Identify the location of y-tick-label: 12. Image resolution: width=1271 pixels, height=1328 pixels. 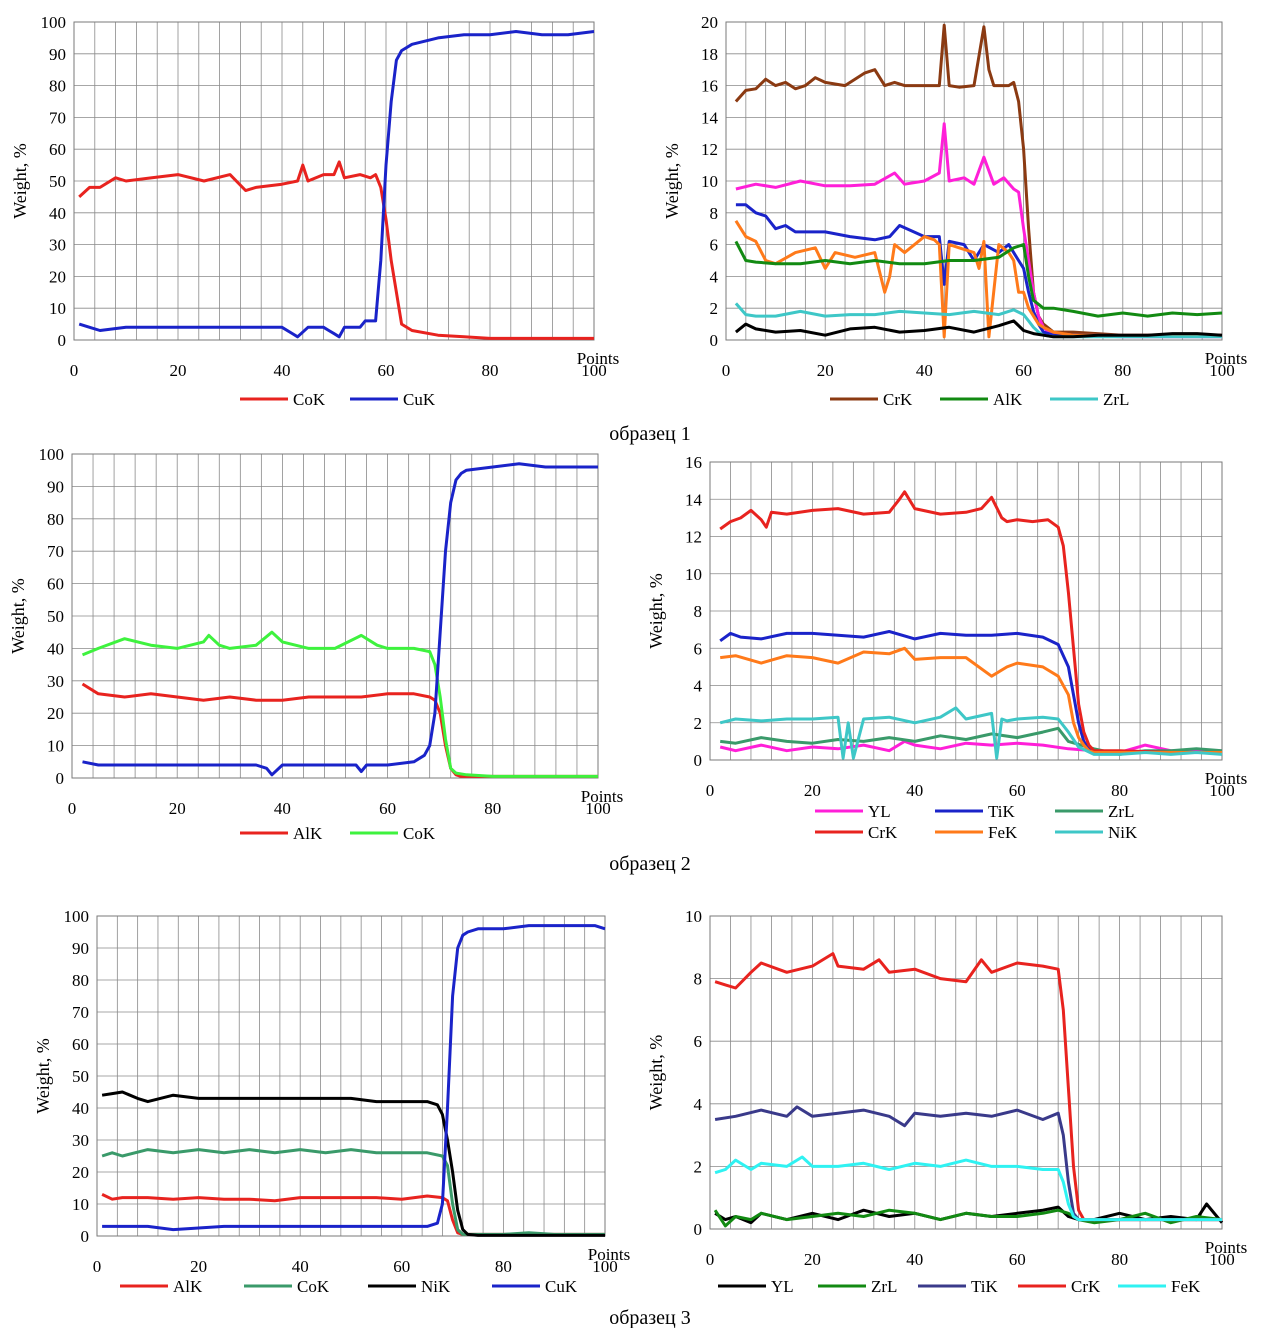
(709, 149).